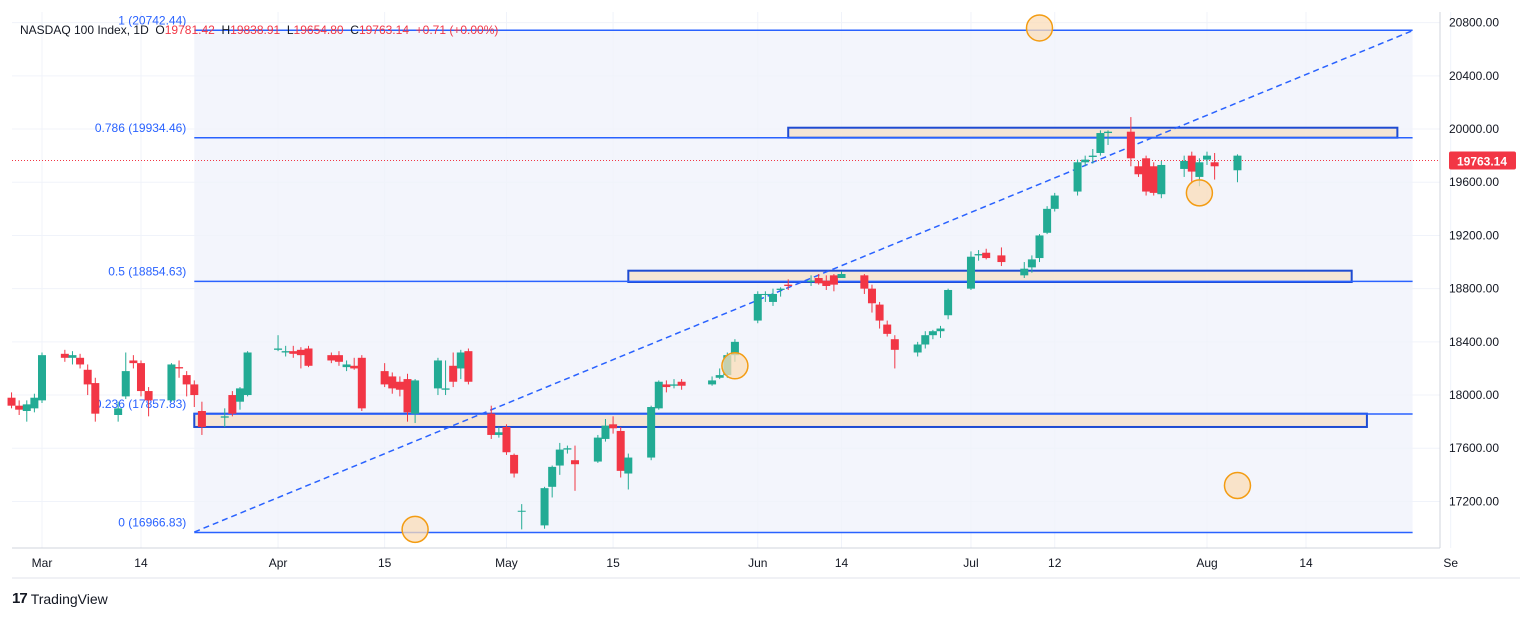 This screenshot has width=1536, height=619. Describe the element at coordinates (970, 563) in the screenshot. I see `time-tick-label: Jul` at that location.